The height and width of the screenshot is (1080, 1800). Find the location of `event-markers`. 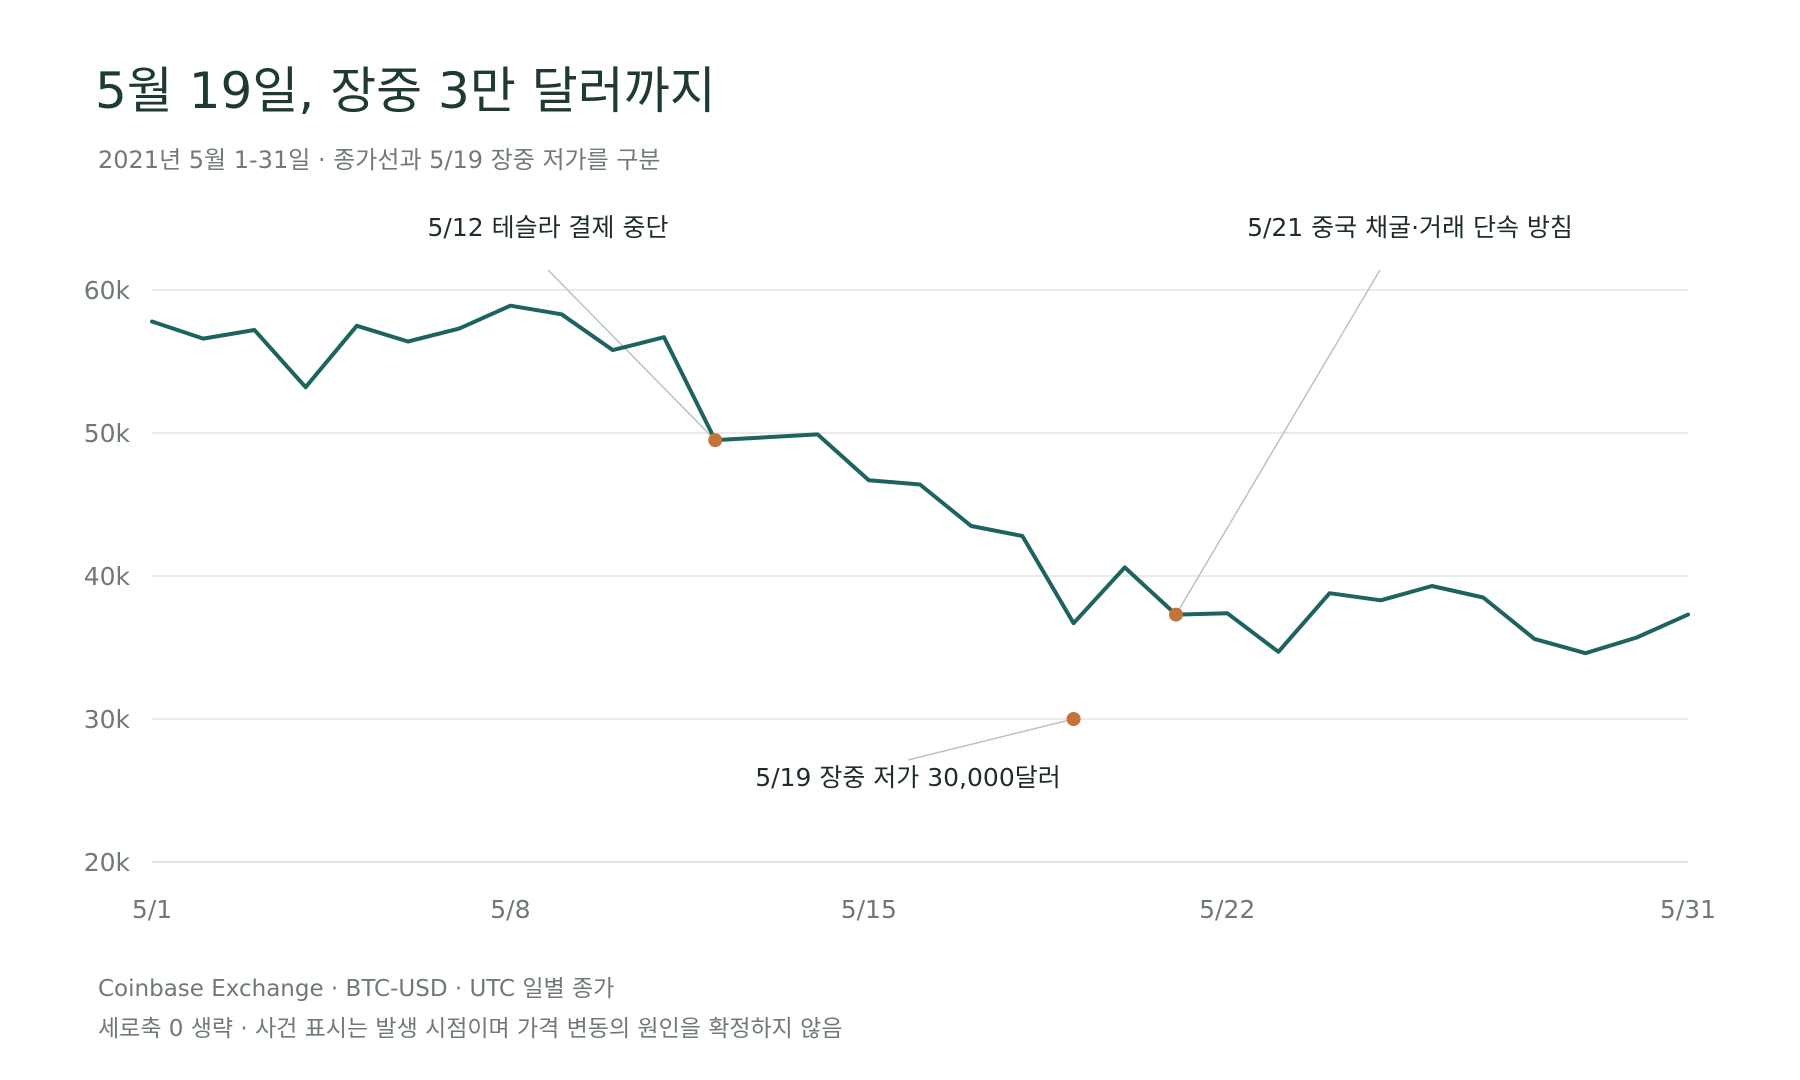

event-markers is located at coordinates (945, 579).